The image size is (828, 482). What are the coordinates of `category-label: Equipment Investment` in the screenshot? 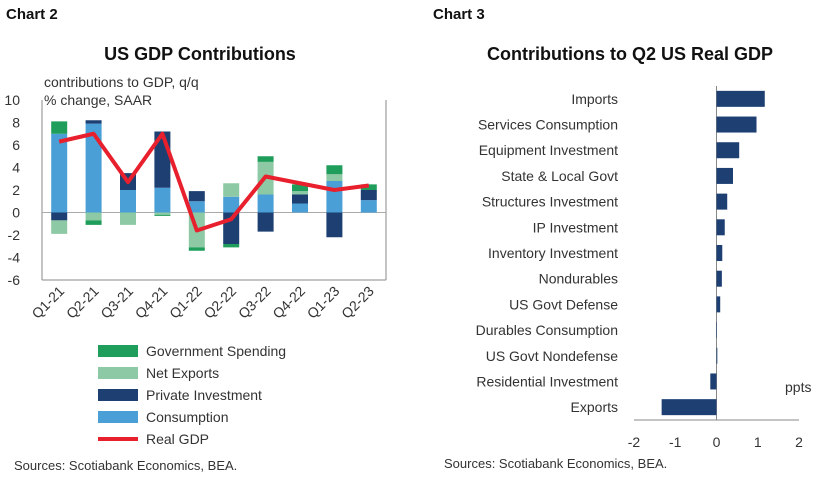 It's located at (548, 150).